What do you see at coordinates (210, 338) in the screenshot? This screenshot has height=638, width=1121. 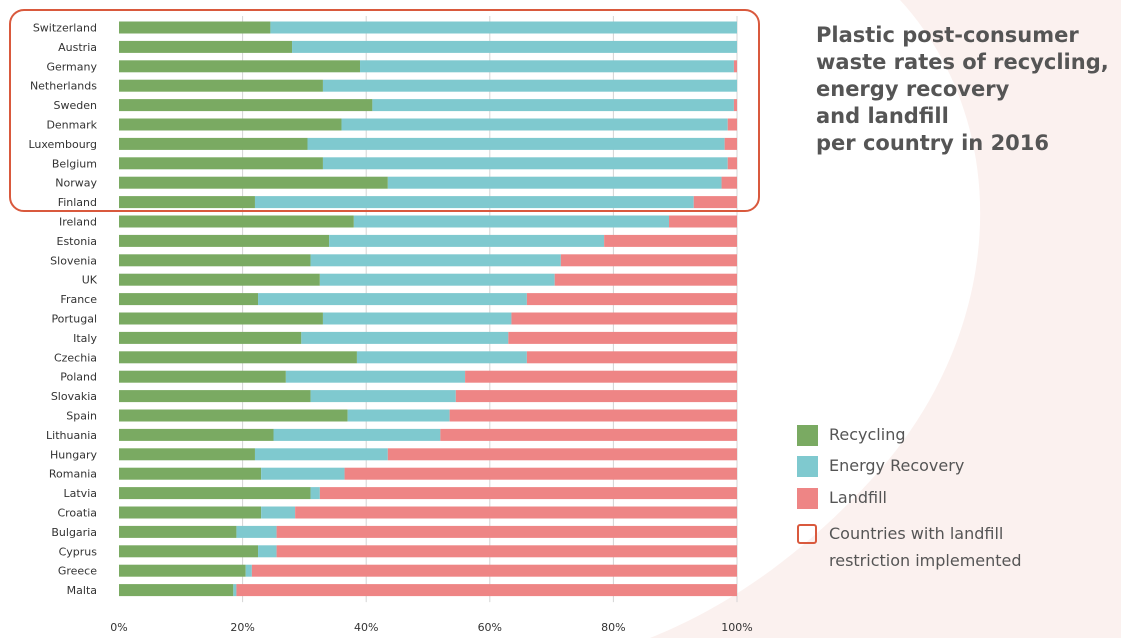 I see `bar-italy-recycling` at bounding box center [210, 338].